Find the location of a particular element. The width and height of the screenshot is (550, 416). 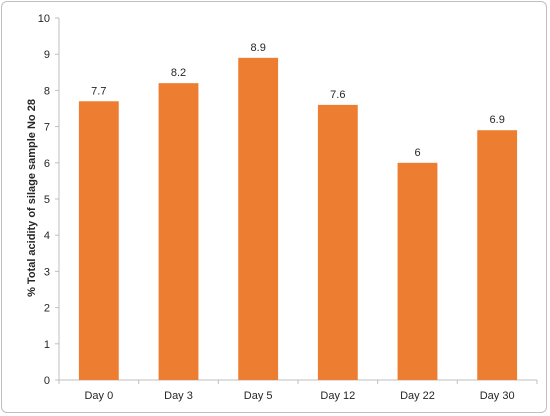

x-tick-label: Day 0 is located at coordinates (98, 396).